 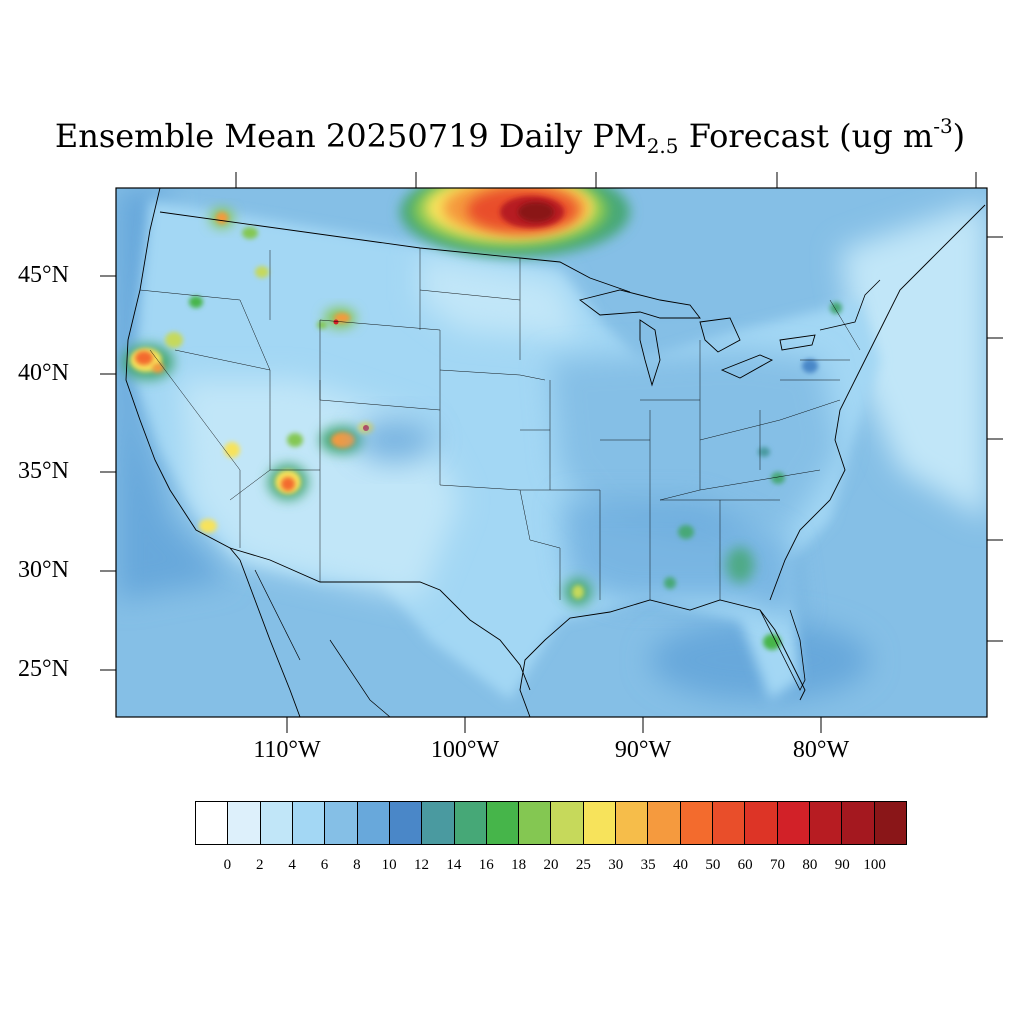 What do you see at coordinates (486, 865) in the screenshot?
I see `colorbar-label: 16` at bounding box center [486, 865].